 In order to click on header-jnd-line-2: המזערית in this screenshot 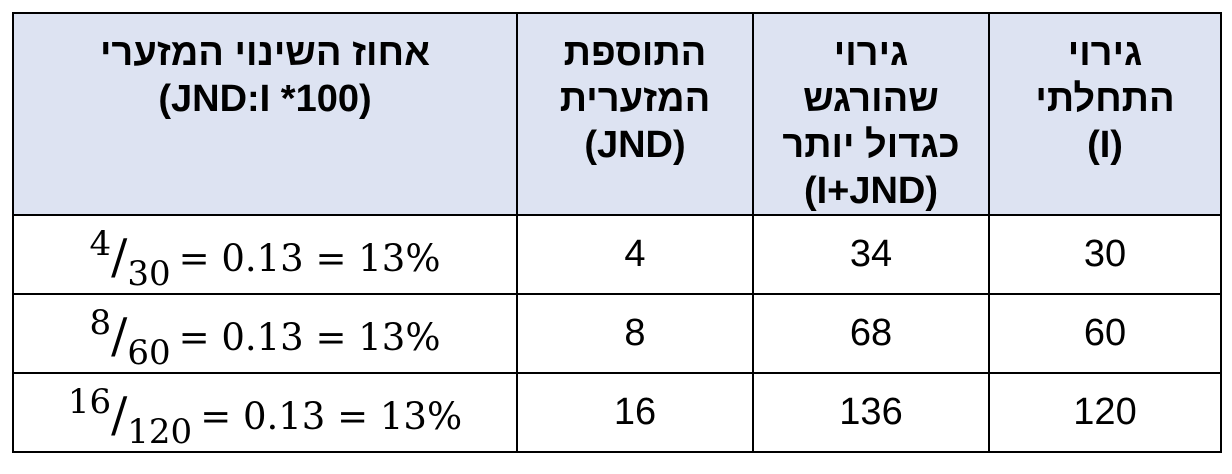, I will do `click(635, 99)`.